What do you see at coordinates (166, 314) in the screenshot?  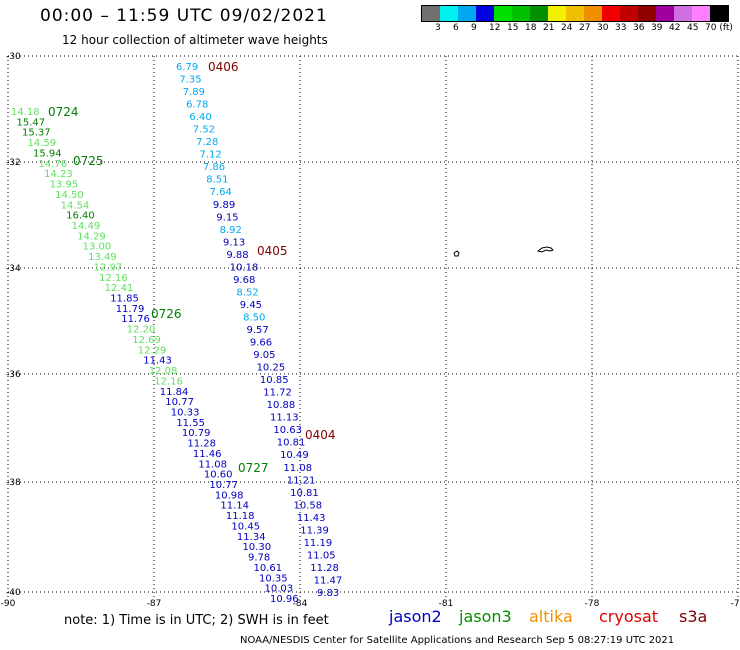 I see `pass-label: 0726` at bounding box center [166, 314].